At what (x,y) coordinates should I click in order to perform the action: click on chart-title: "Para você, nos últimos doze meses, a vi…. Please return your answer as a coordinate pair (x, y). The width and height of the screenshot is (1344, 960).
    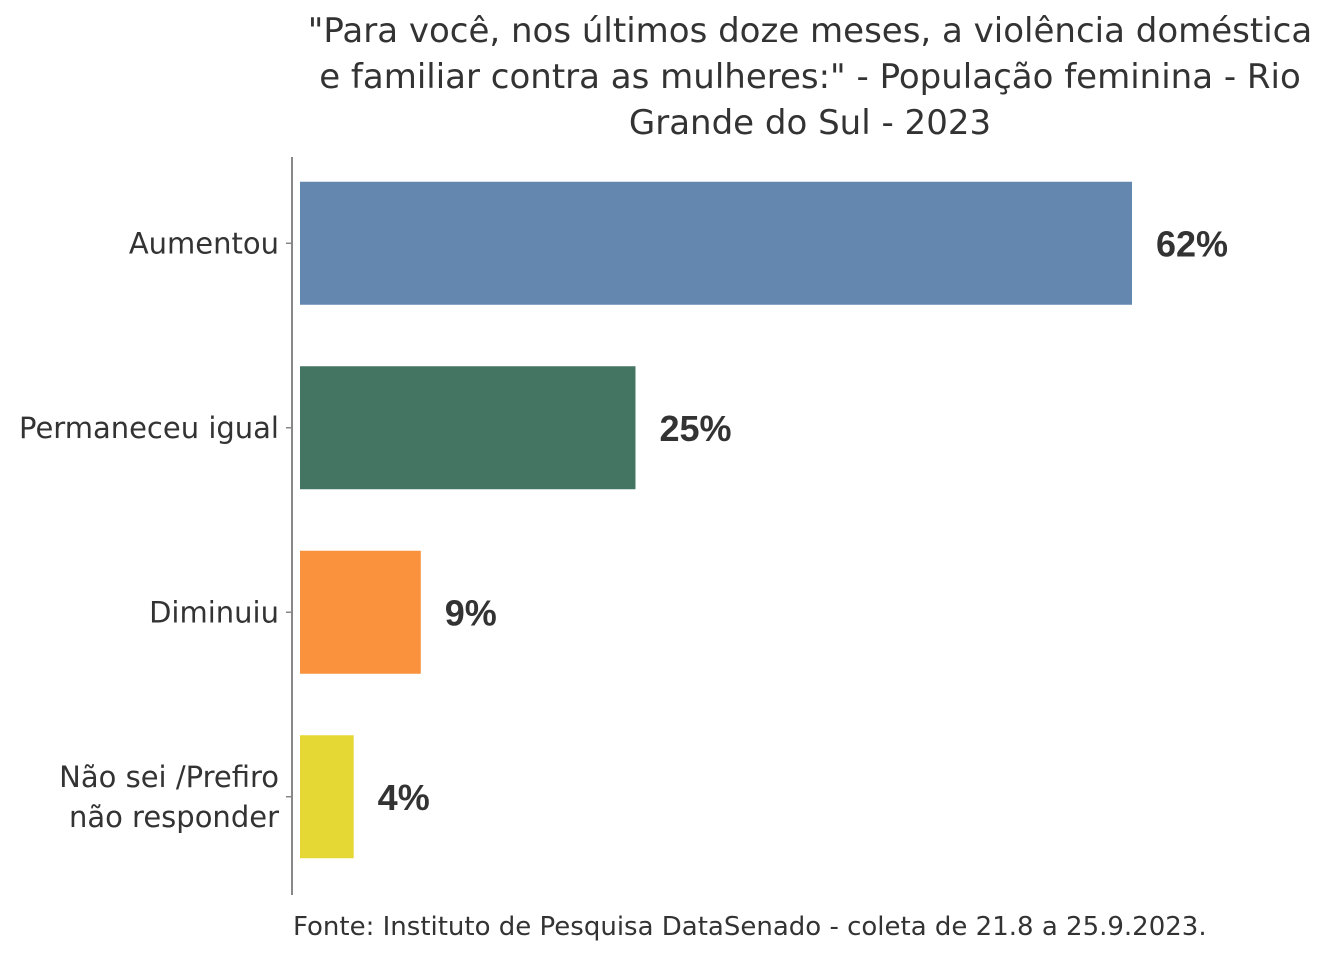
    Looking at the image, I should click on (810, 77).